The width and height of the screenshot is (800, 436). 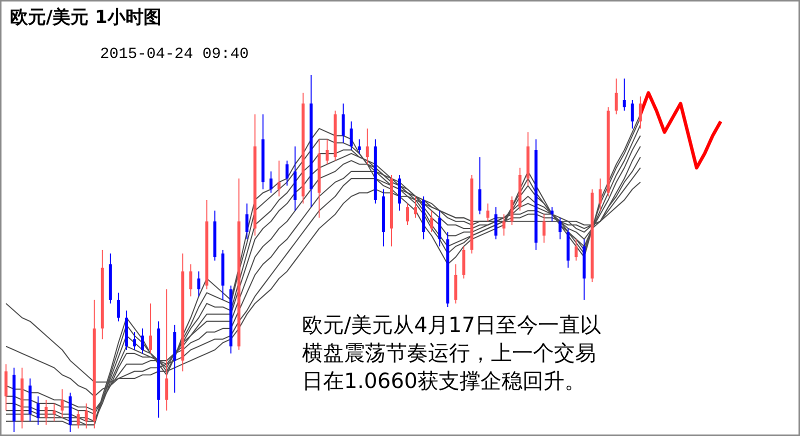 I want to click on chart-subtitle: 2015-04-24 09:40, so click(x=174, y=54).